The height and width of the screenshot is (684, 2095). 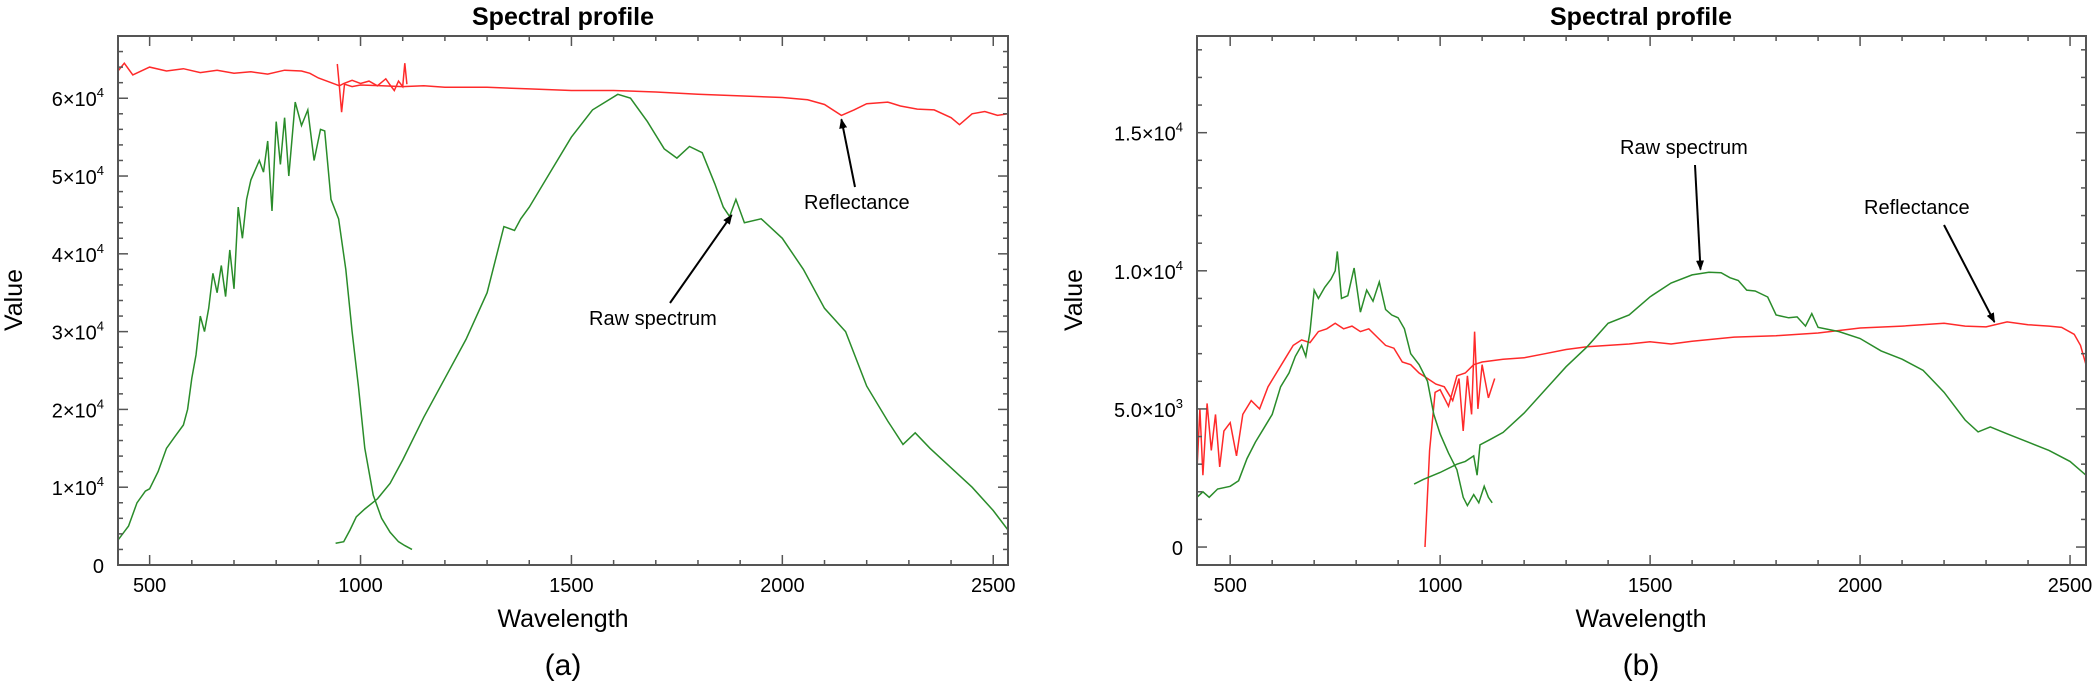 I want to click on y-tick-label: 5×10⁴, so click(x=78, y=176).